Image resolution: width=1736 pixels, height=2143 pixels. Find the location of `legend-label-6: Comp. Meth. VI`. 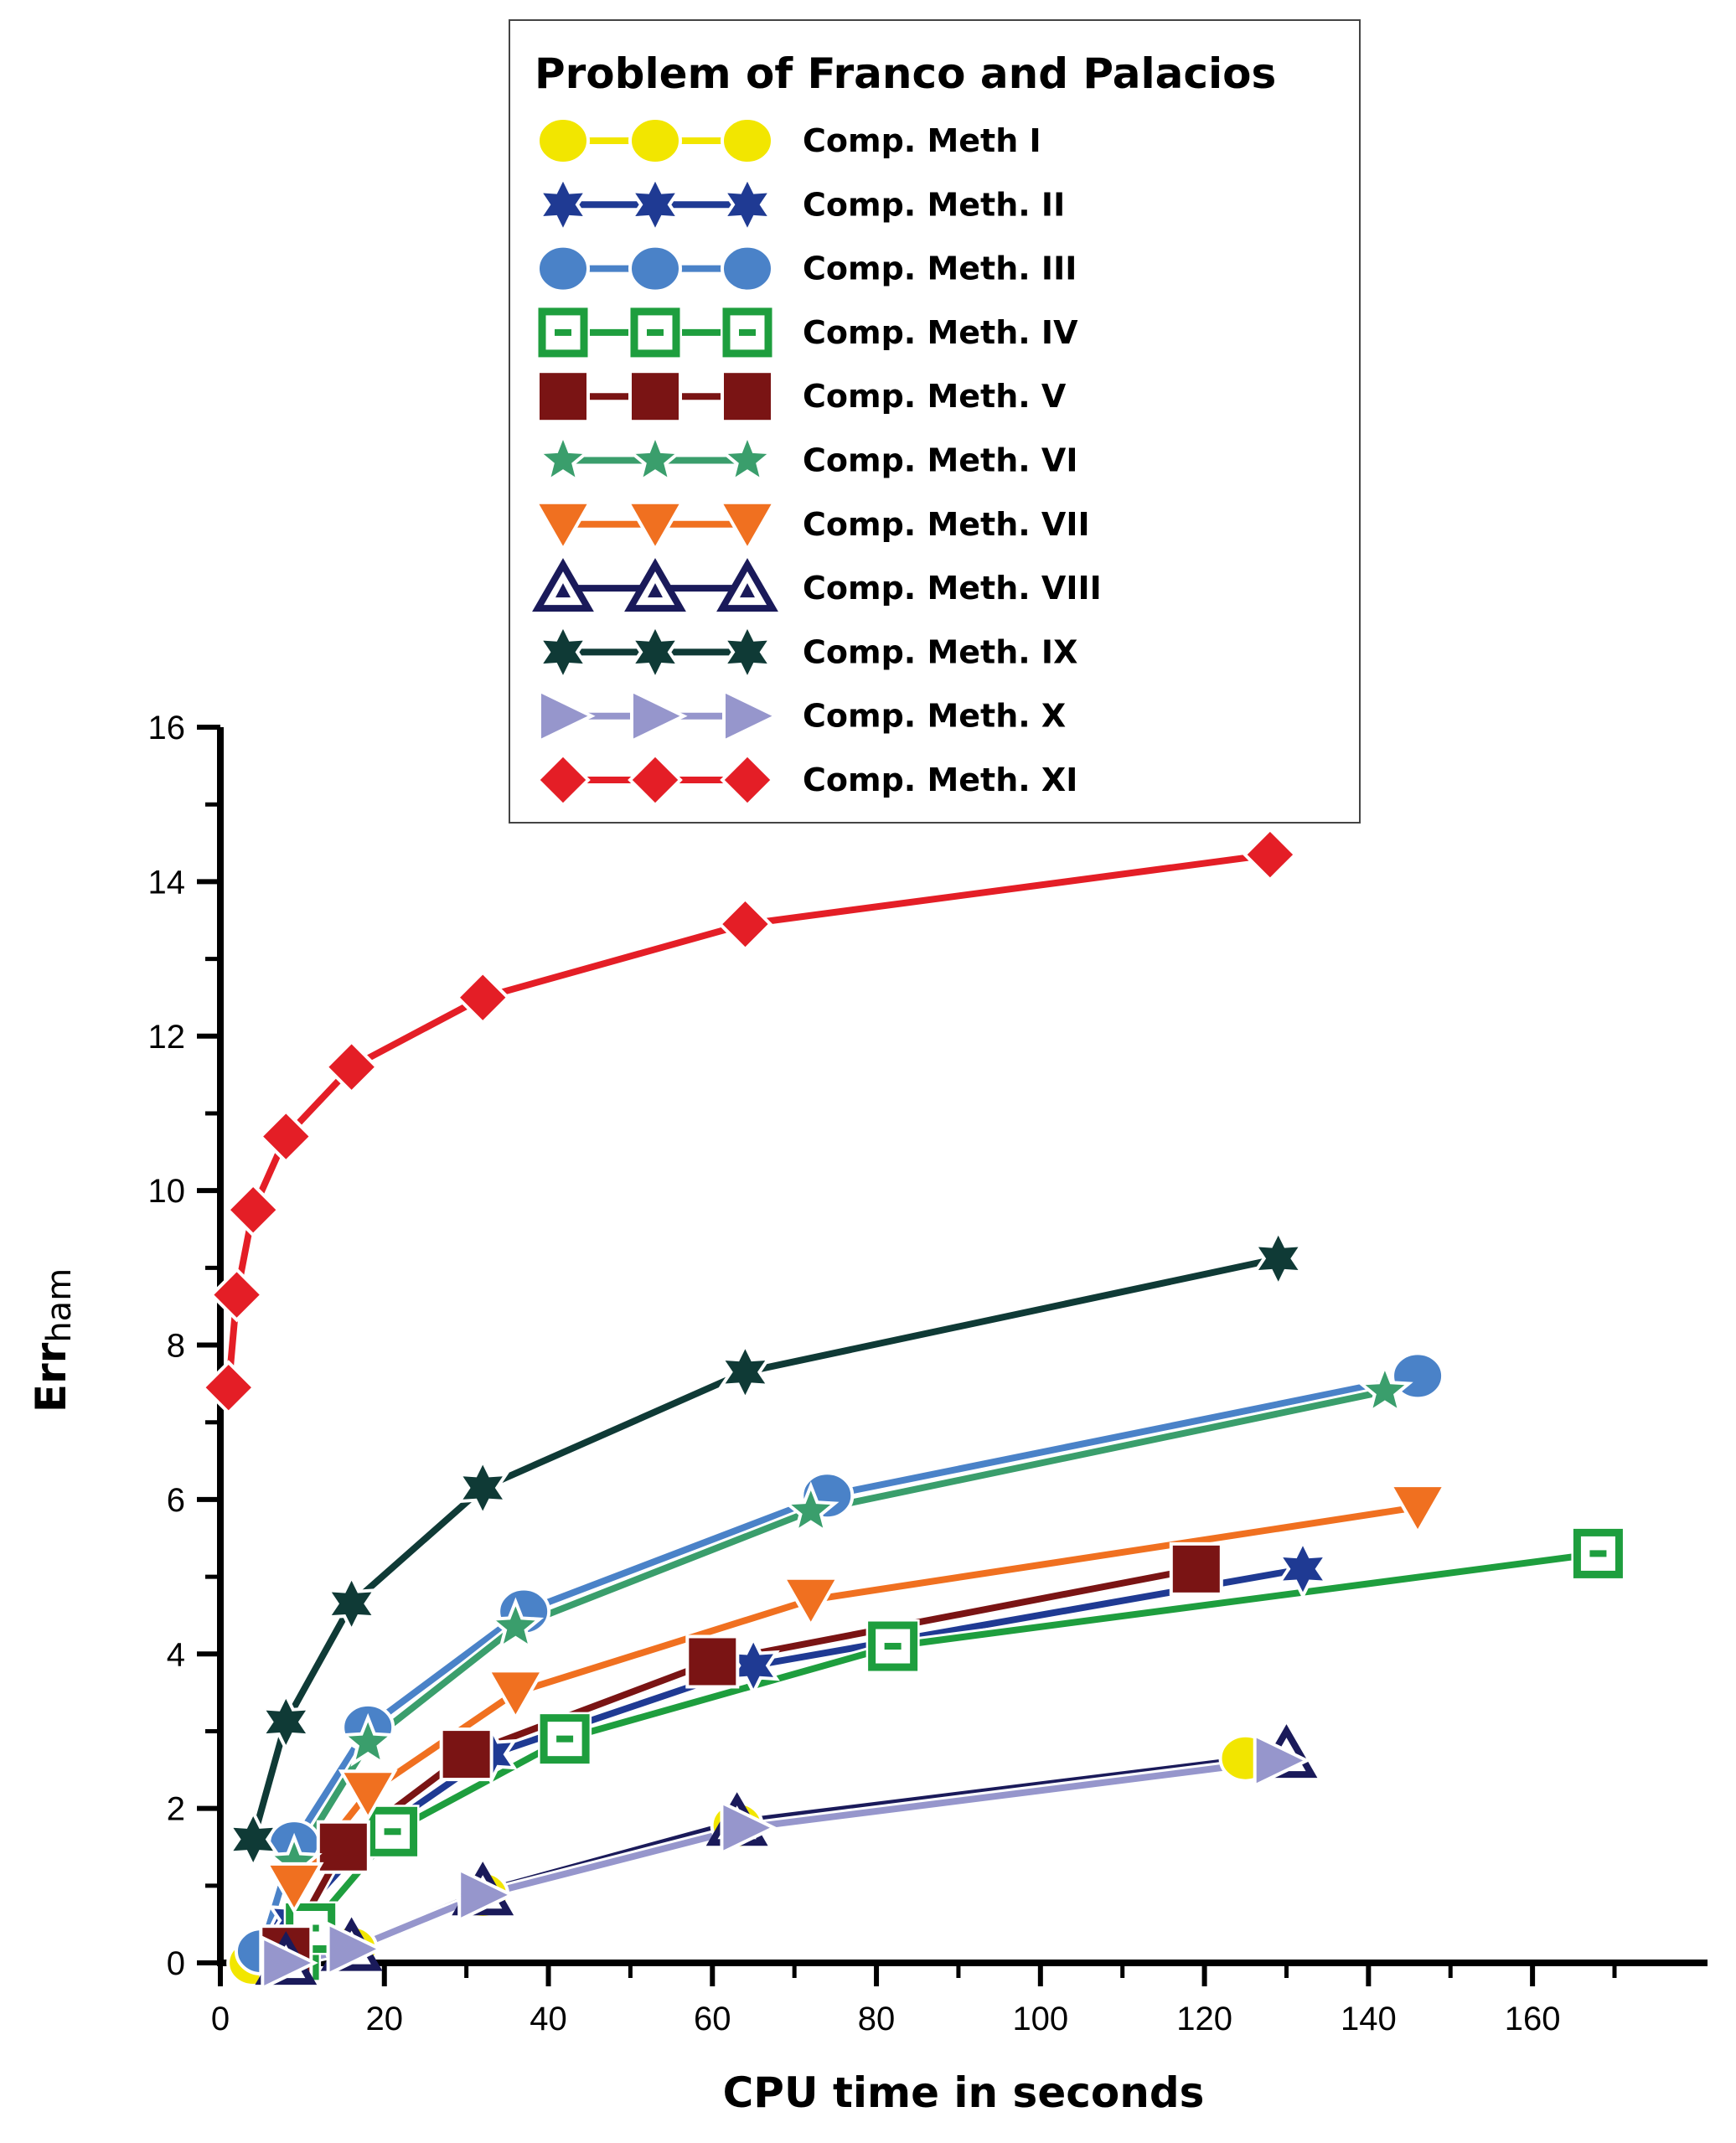

legend-label-6: Comp. Meth. VI is located at coordinates (940, 460).